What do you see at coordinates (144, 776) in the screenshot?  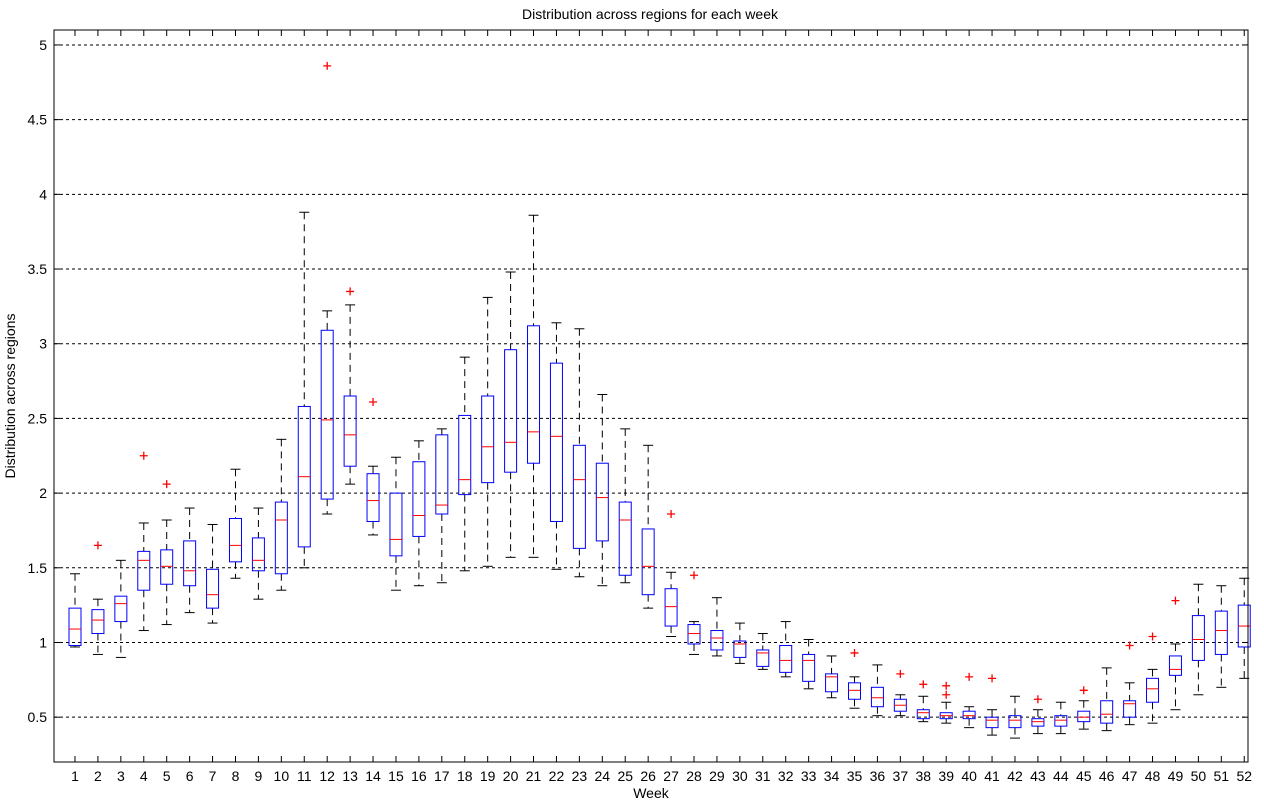 I see `x-tick-label: 4` at bounding box center [144, 776].